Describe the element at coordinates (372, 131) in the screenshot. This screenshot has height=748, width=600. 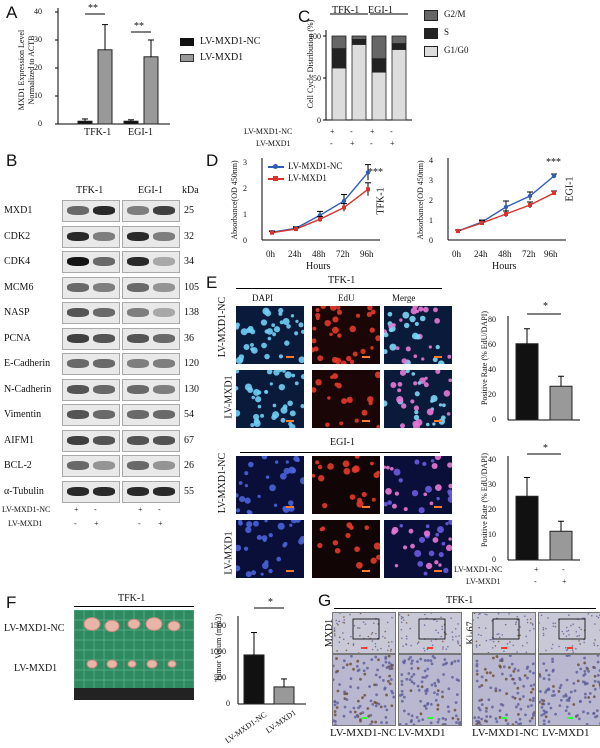
I see `c-sign: +` at that location.